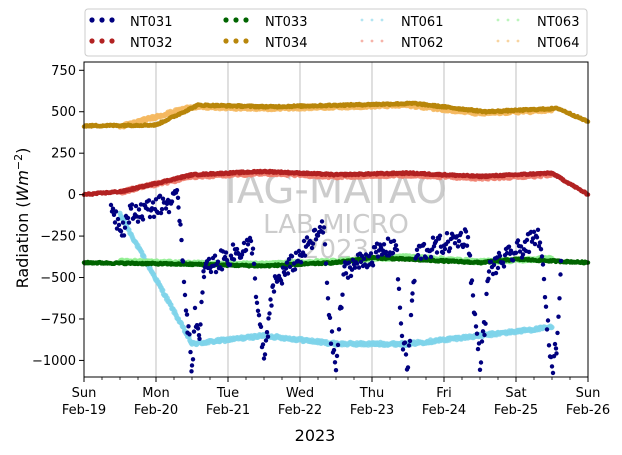  What do you see at coordinates (372, 410) in the screenshot?
I see `x-tick-date: Feb-23` at bounding box center [372, 410].